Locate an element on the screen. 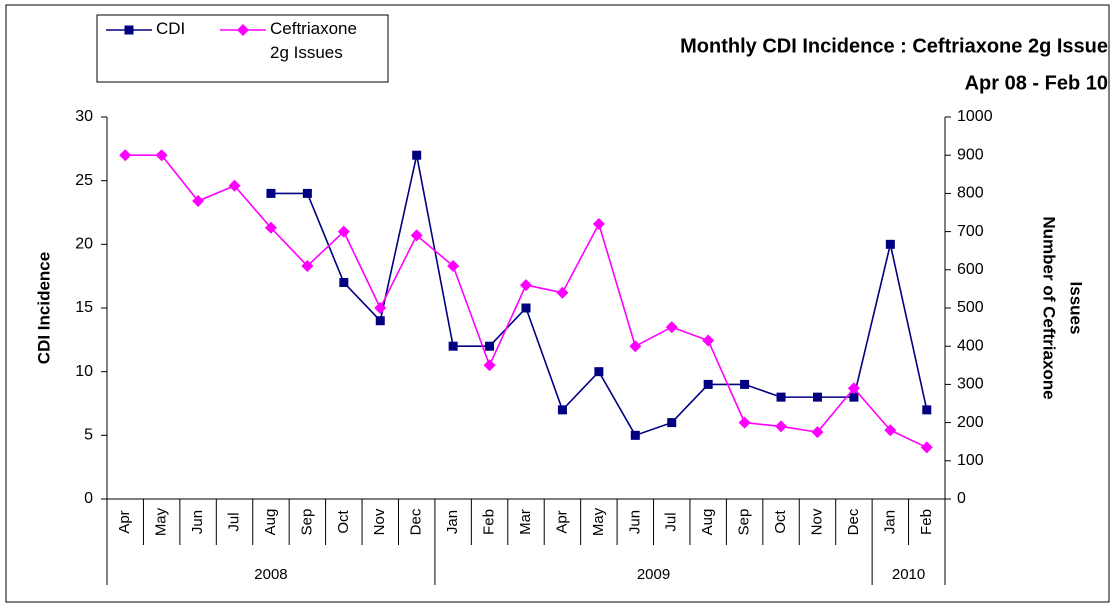  y-tick-label: 25 is located at coordinates (84, 180).